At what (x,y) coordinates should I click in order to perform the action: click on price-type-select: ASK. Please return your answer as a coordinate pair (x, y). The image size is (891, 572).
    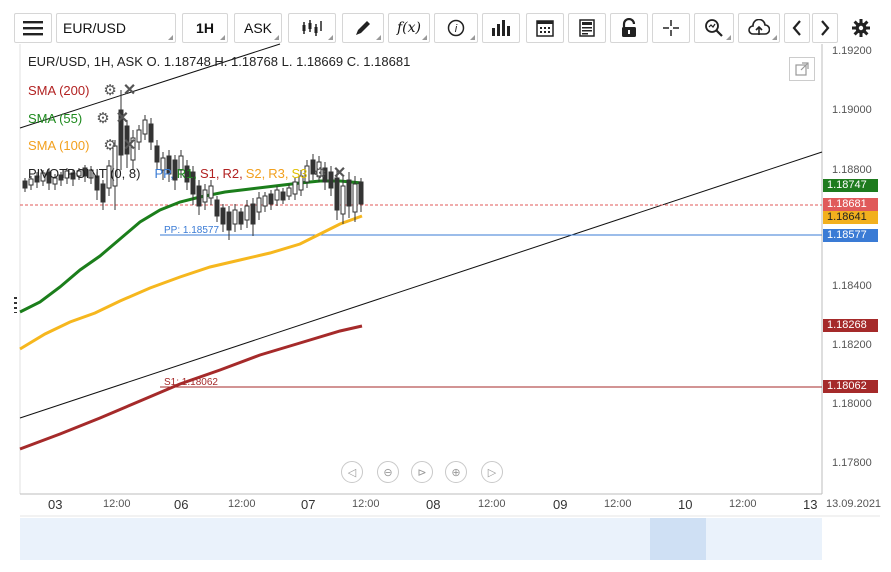
    Looking at the image, I should click on (258, 28).